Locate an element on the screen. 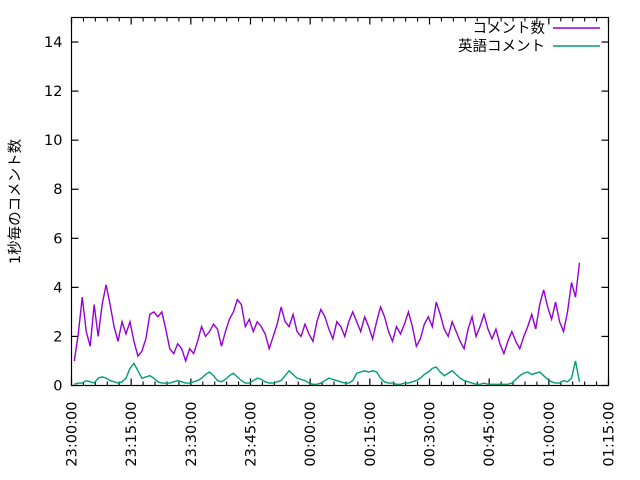  x-tick-label: 00:15:00 is located at coordinates (371, 434).